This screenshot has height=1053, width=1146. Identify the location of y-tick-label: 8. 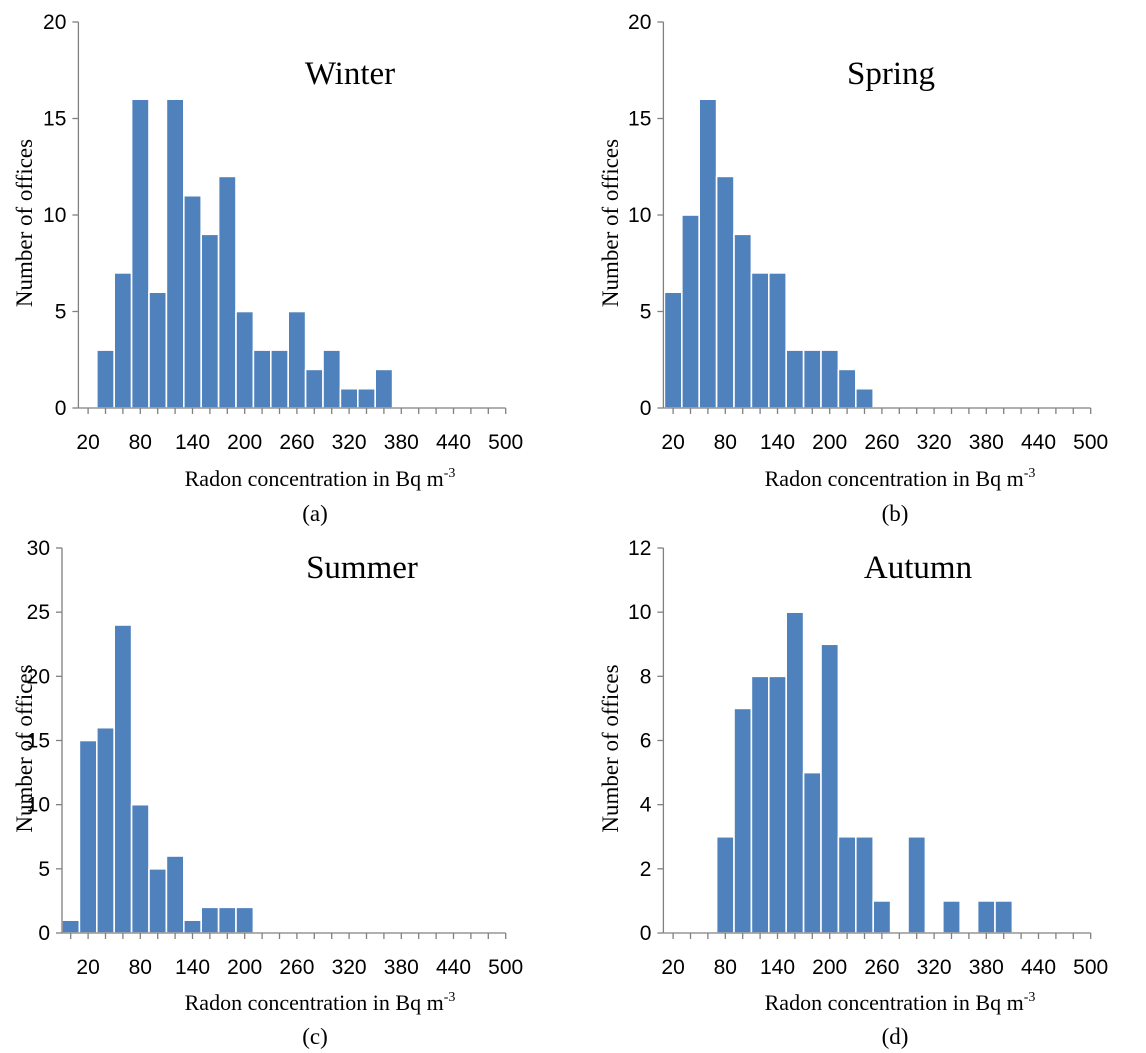
(646, 676).